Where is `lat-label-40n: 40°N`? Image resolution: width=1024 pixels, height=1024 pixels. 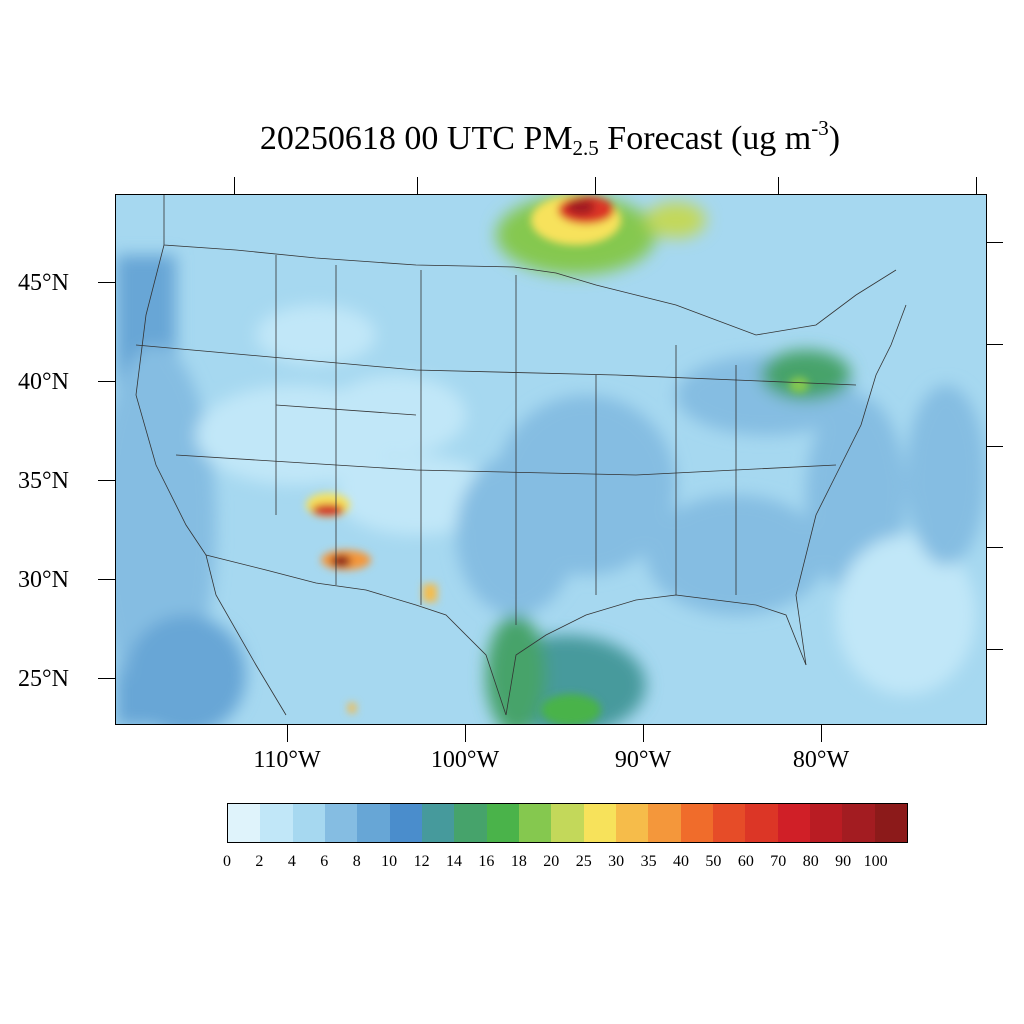 lat-label-40n: 40°N is located at coordinates (43, 382).